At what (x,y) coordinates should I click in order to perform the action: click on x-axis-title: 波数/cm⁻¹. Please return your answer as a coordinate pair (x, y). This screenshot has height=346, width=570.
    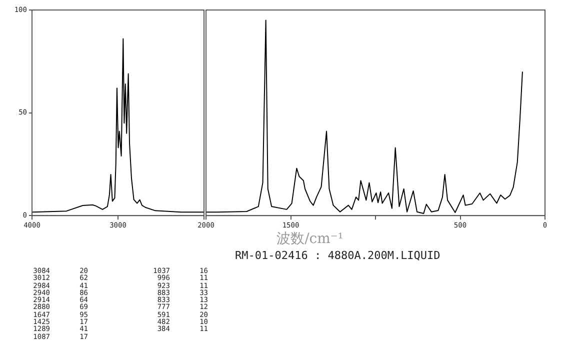
    Looking at the image, I should click on (310, 239).